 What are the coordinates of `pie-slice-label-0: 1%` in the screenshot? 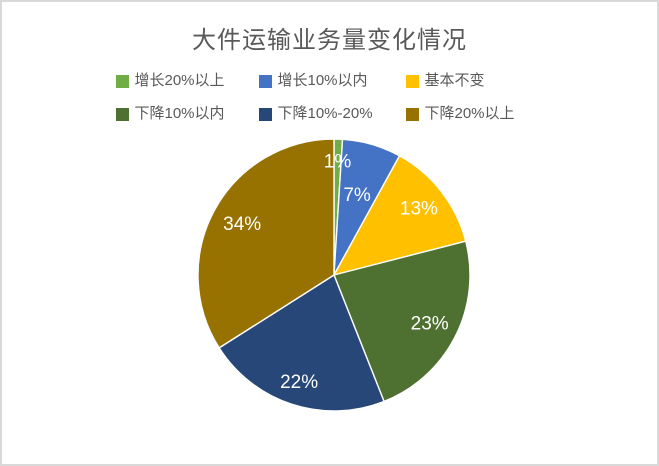 It's located at (338, 162).